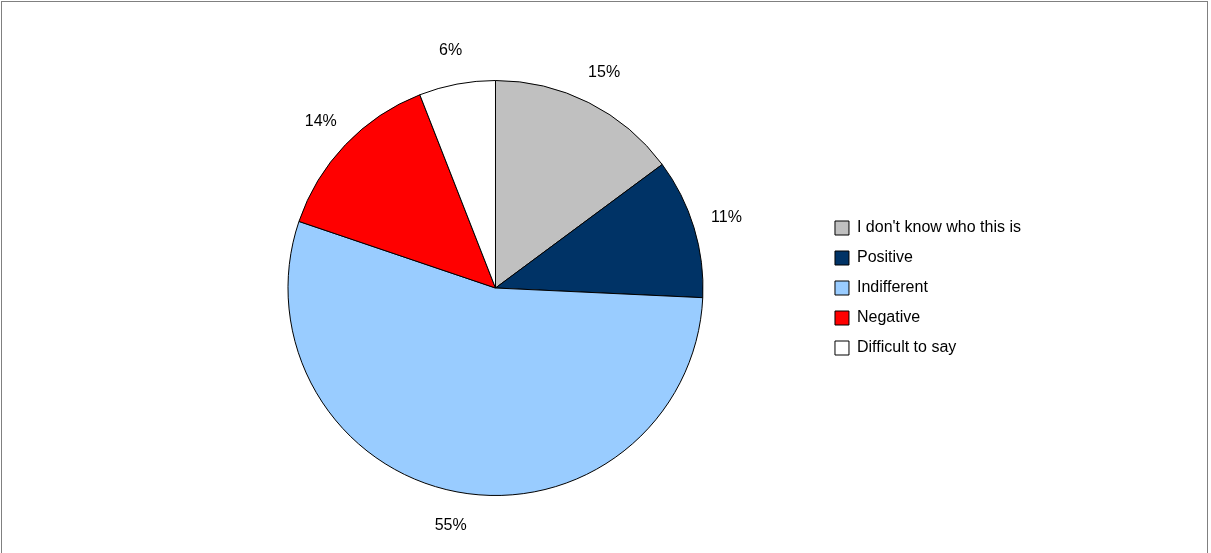 The width and height of the screenshot is (1211, 553). What do you see at coordinates (451, 50) in the screenshot?
I see `data-label: 6%` at bounding box center [451, 50].